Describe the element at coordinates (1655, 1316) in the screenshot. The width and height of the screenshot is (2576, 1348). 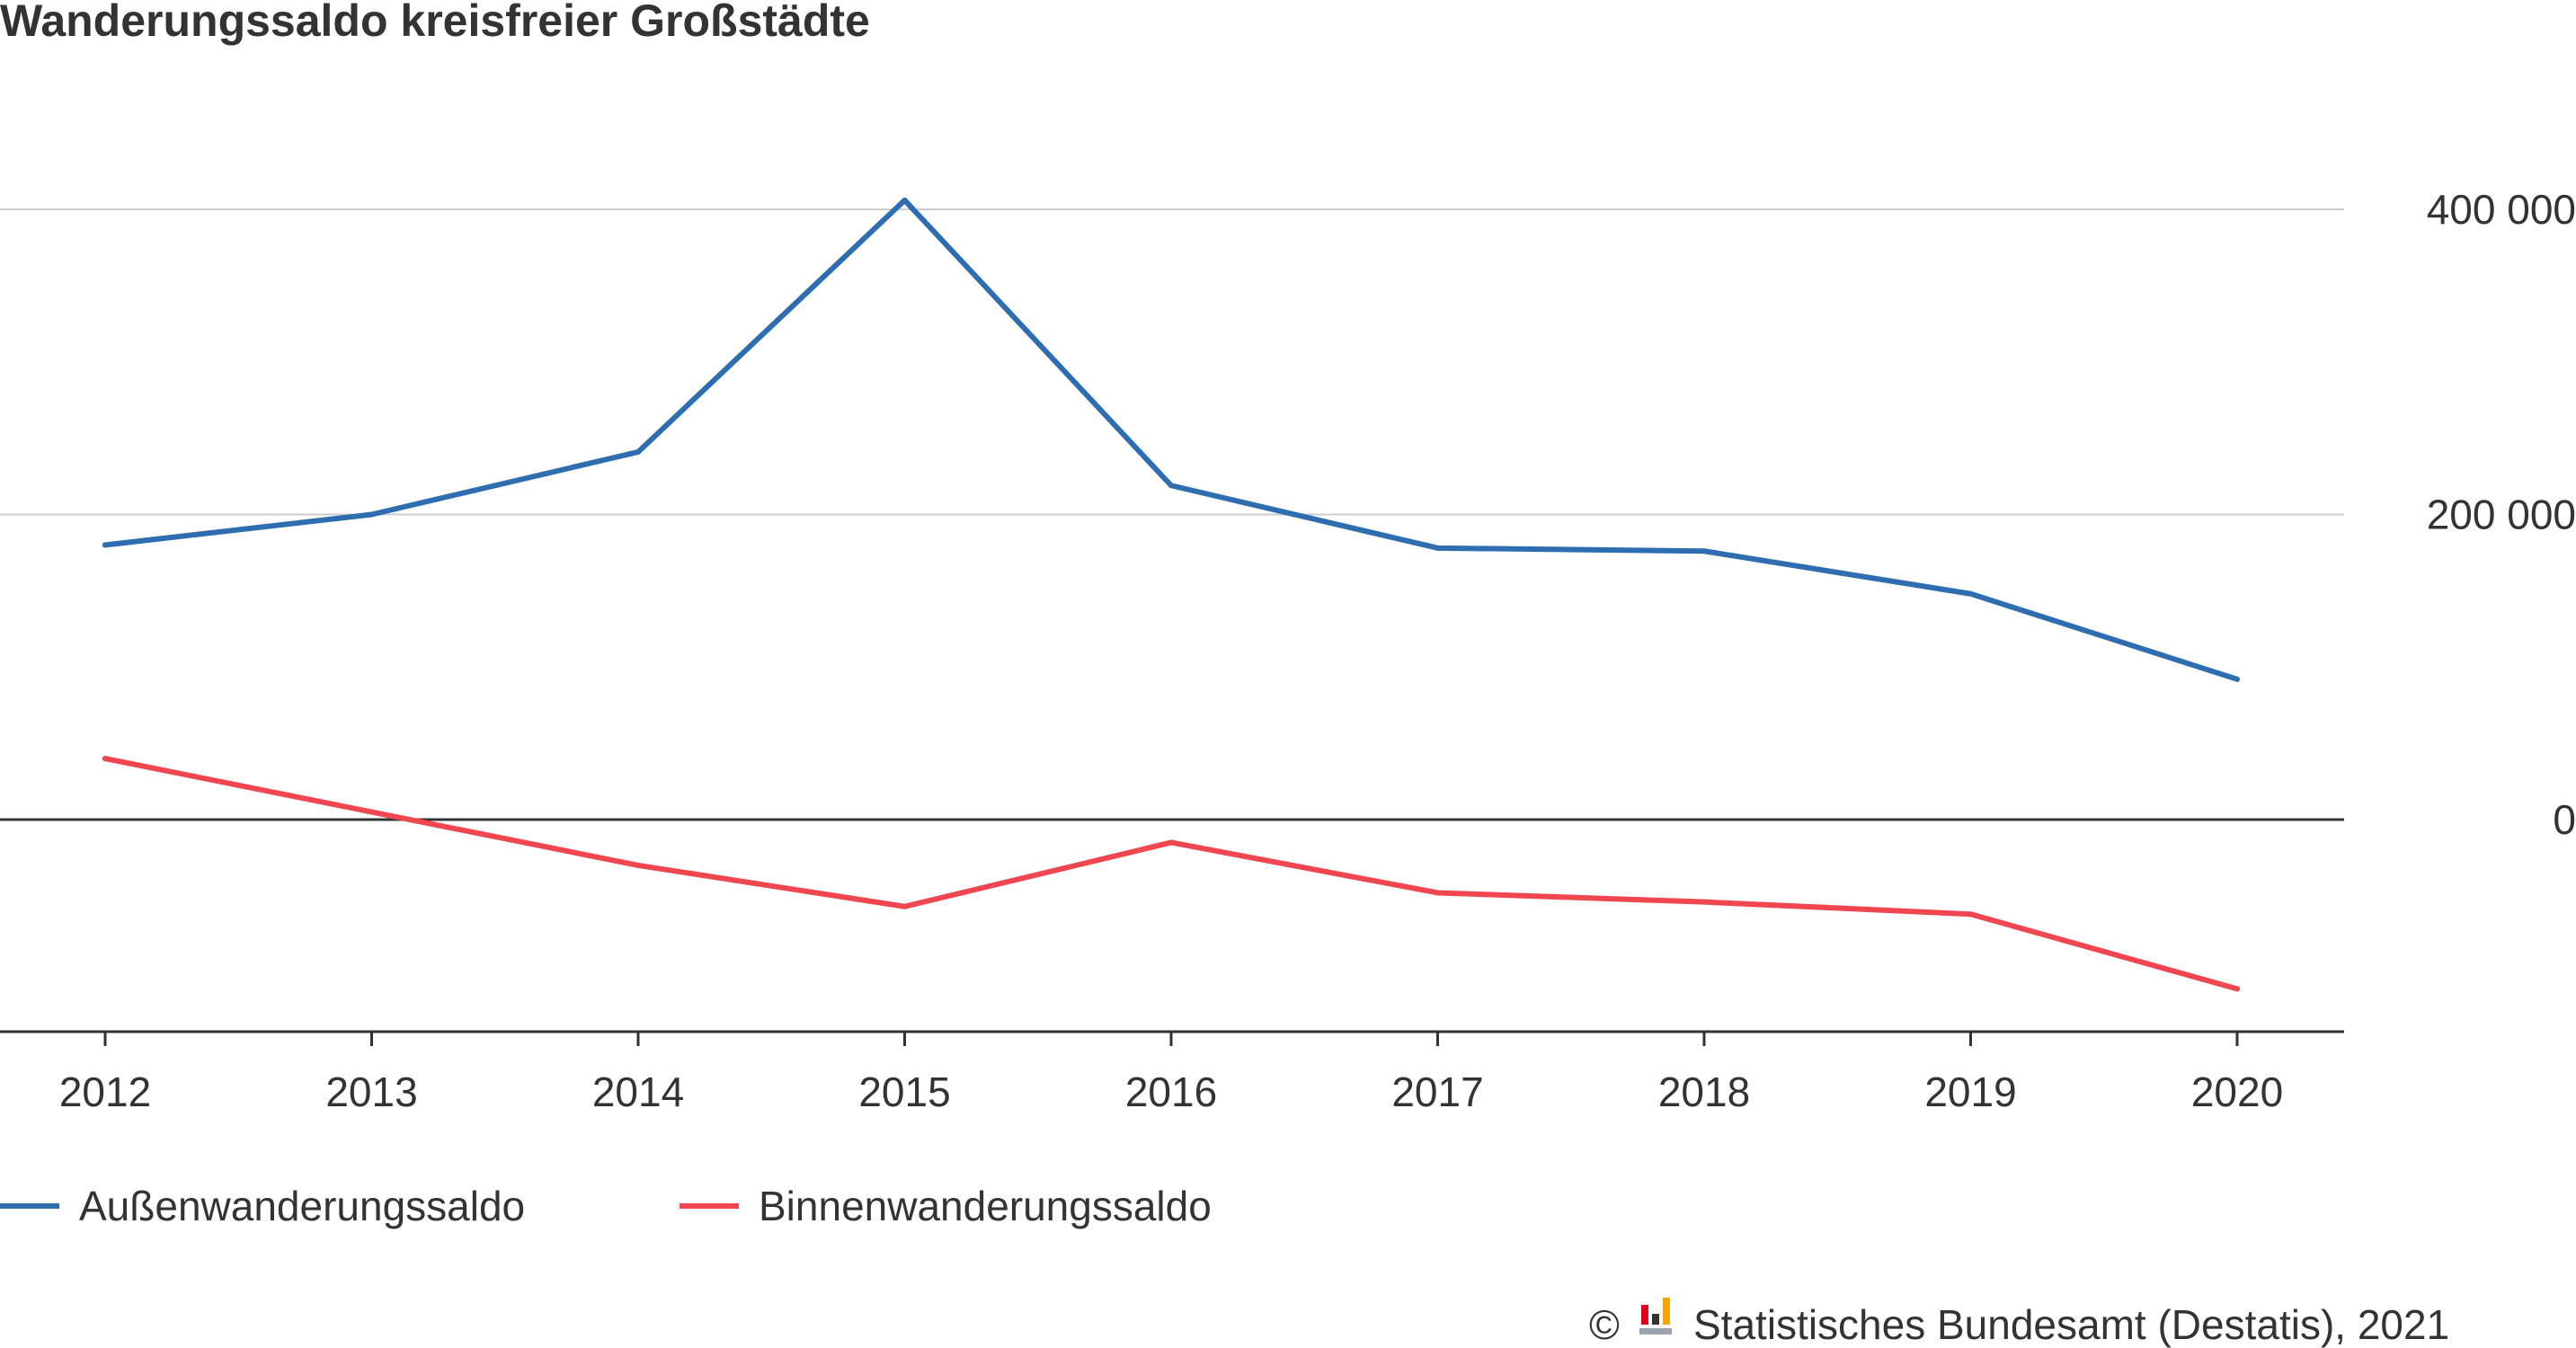
I see `destatis-logo-icon` at that location.